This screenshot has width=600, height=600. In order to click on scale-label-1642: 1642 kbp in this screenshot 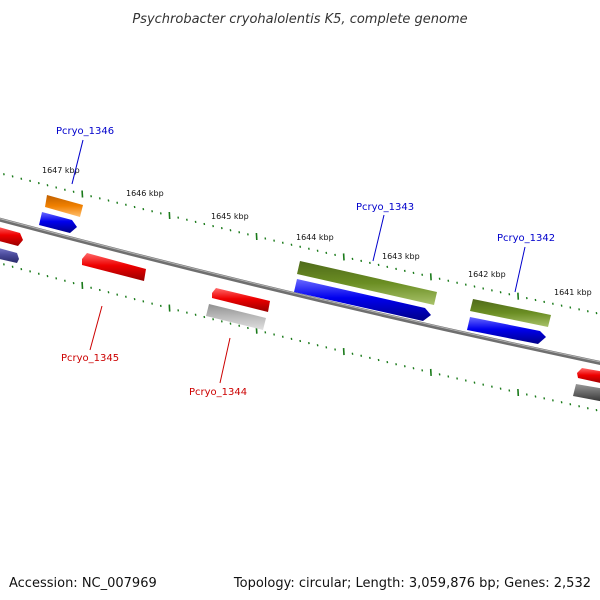, I will do `click(487, 274)`.